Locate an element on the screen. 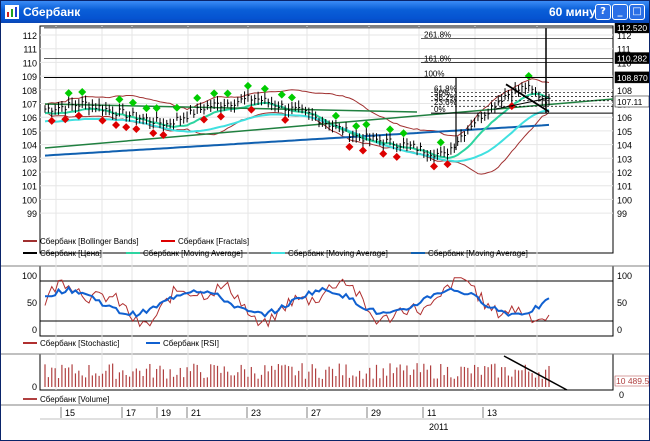  maximize-button: □ is located at coordinates (637, 12).